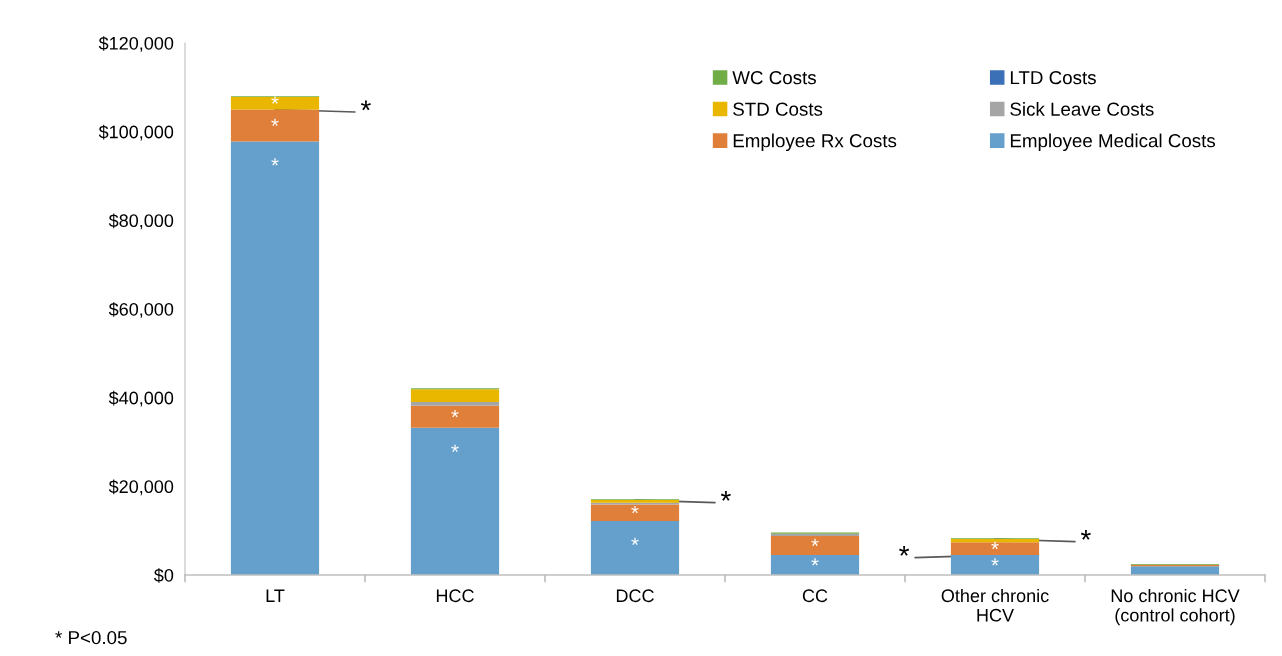  I want to click on legend-label: WC Costs, so click(774, 78).